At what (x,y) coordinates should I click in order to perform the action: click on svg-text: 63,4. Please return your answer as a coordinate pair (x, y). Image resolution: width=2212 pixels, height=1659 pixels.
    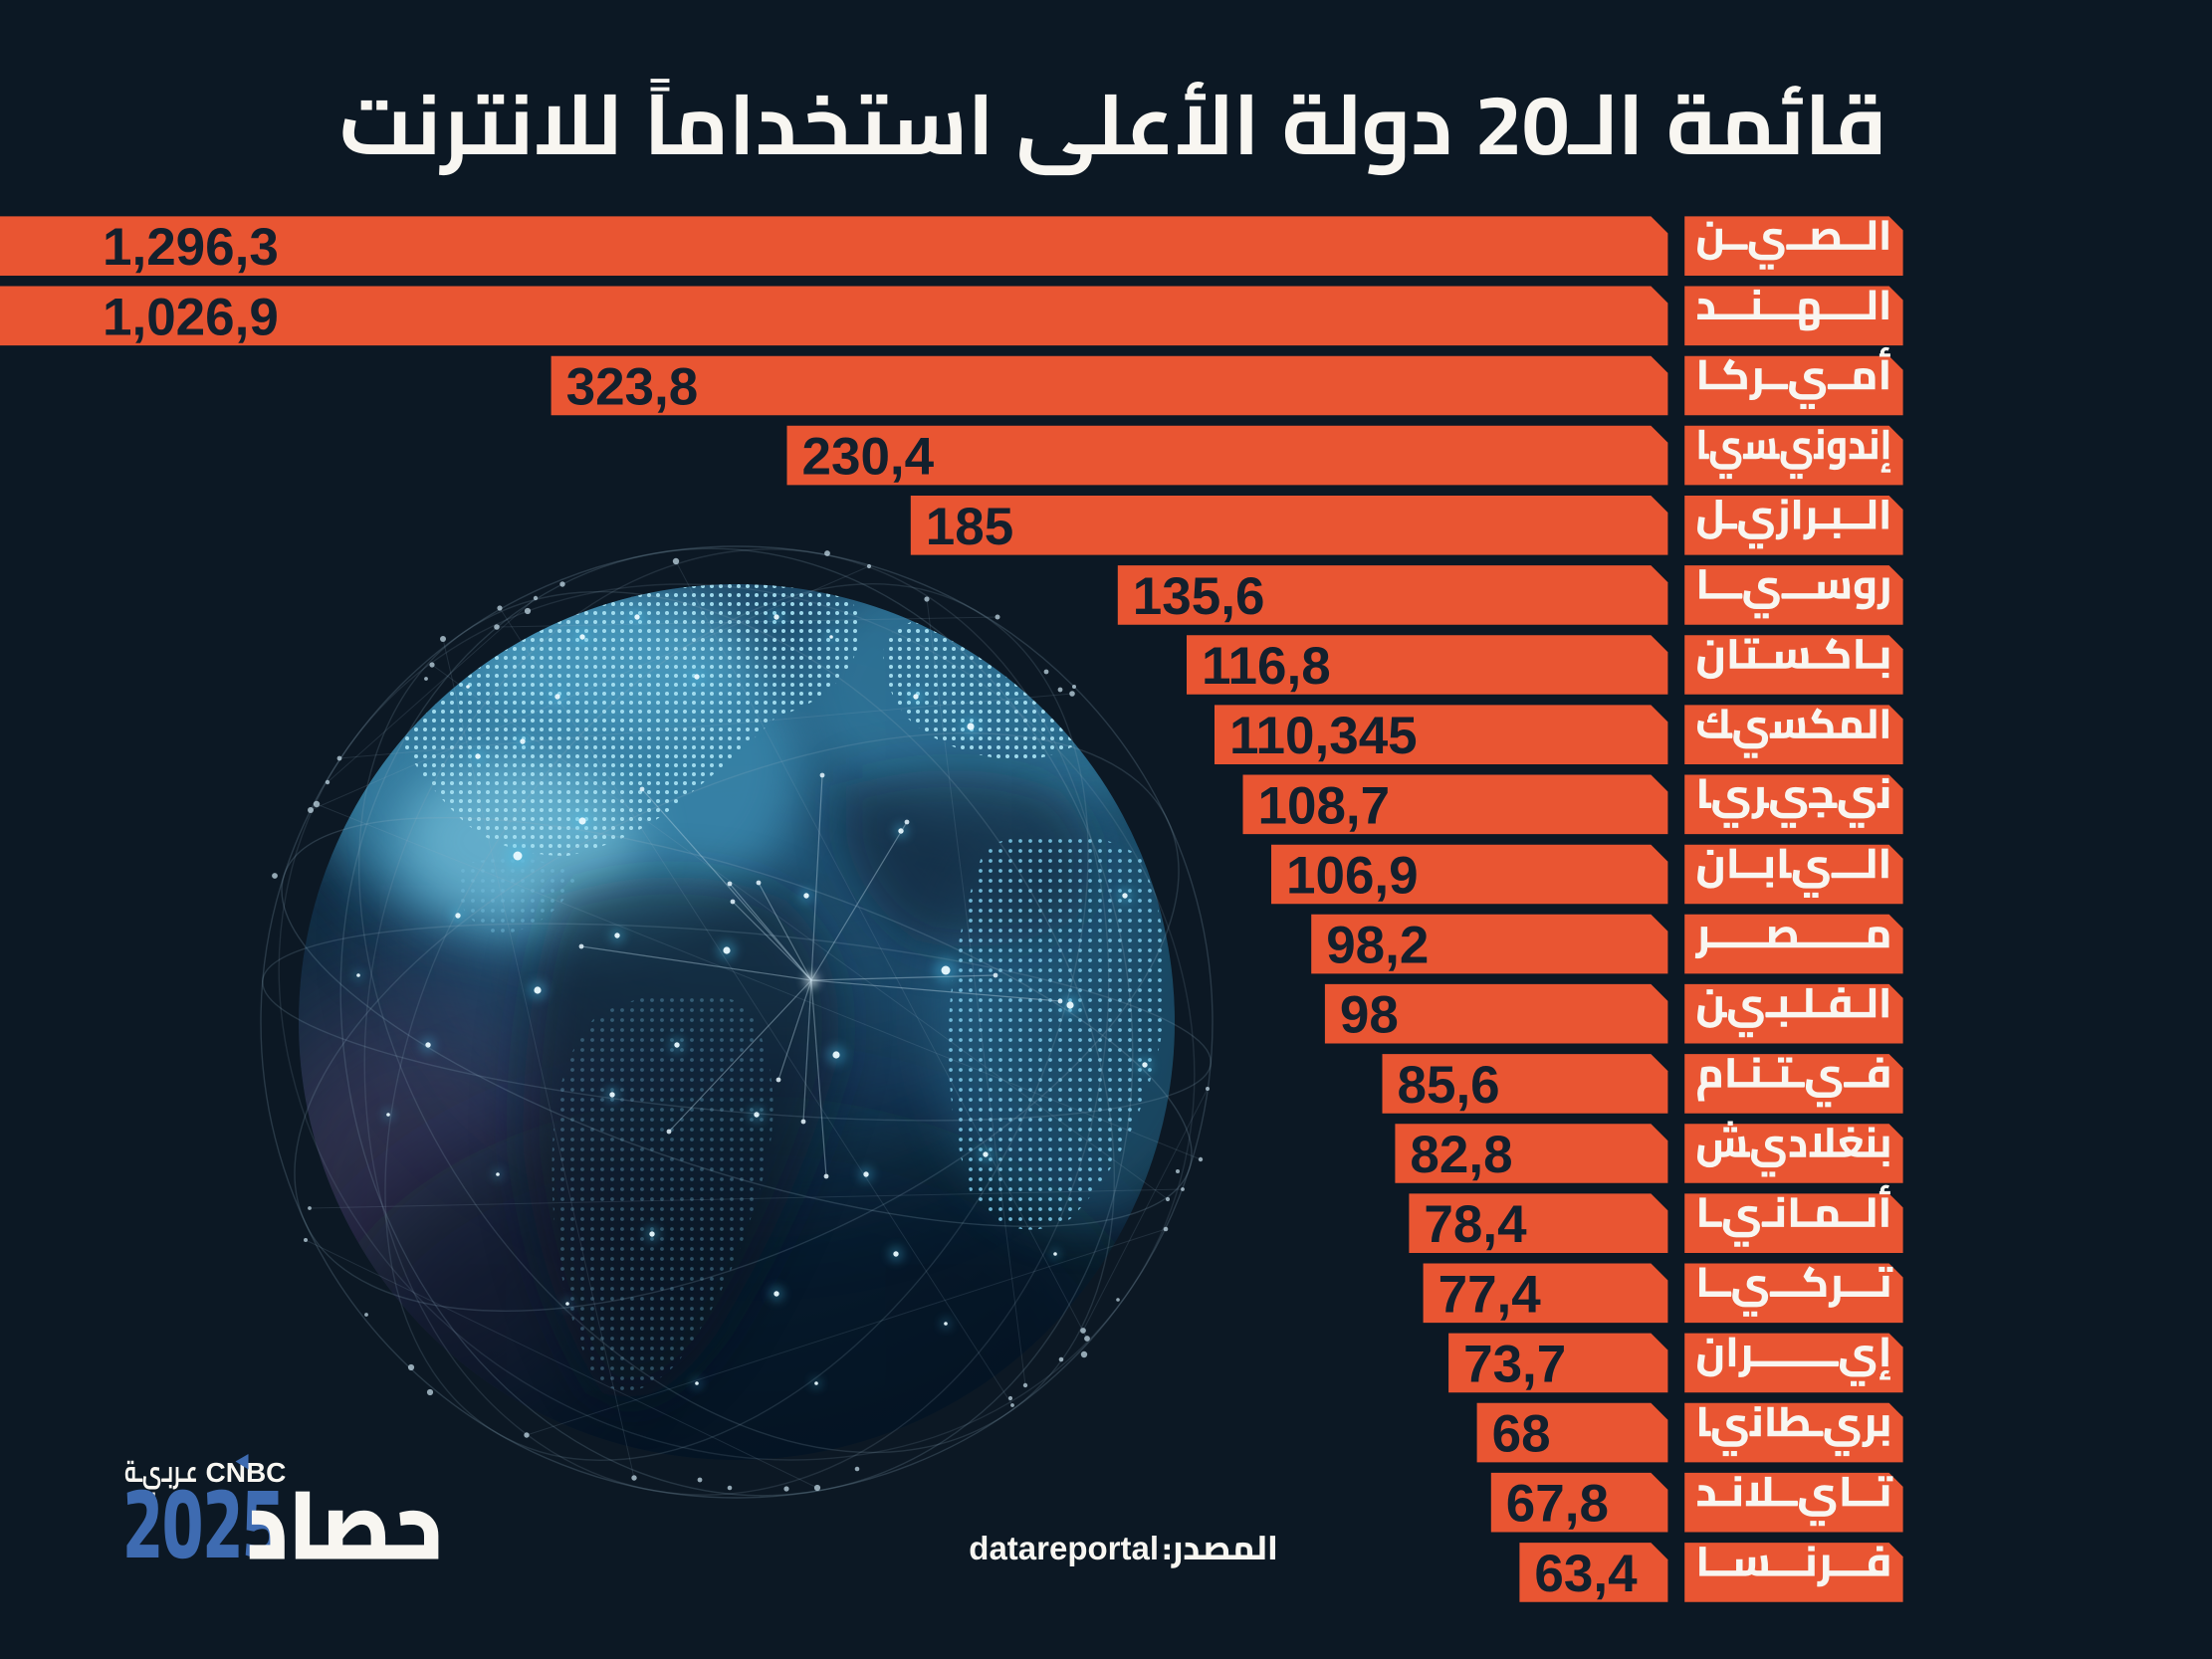
    Looking at the image, I should click on (1586, 1574).